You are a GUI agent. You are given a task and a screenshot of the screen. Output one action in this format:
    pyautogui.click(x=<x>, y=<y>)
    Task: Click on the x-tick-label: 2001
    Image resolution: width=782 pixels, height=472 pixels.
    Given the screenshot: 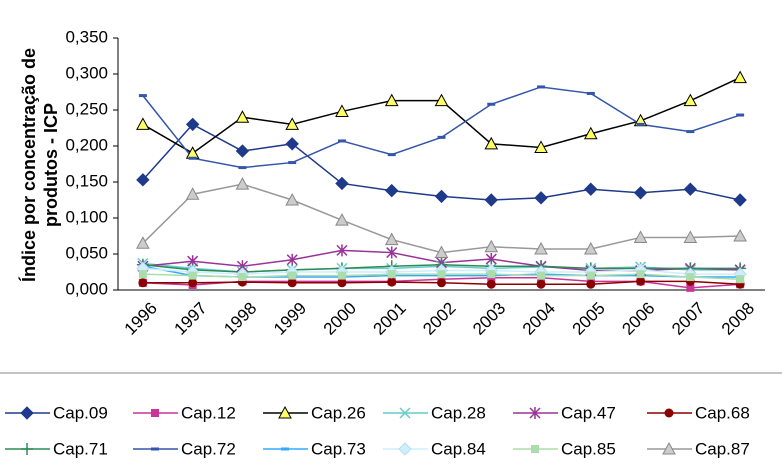 What is the action you would take?
    pyautogui.click(x=390, y=319)
    